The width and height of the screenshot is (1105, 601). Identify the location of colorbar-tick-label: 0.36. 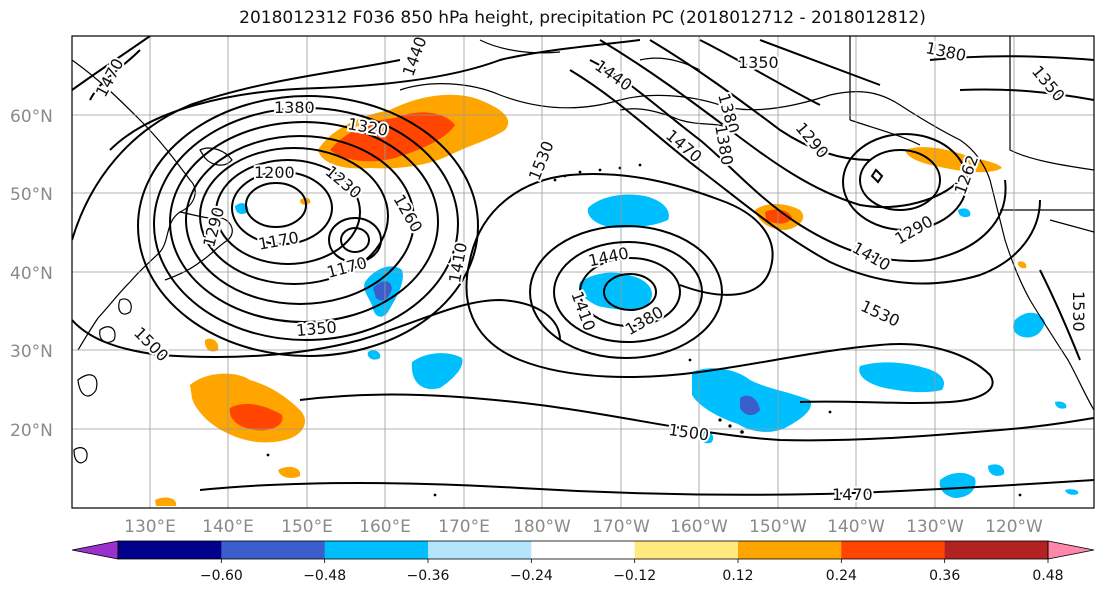
(944, 576).